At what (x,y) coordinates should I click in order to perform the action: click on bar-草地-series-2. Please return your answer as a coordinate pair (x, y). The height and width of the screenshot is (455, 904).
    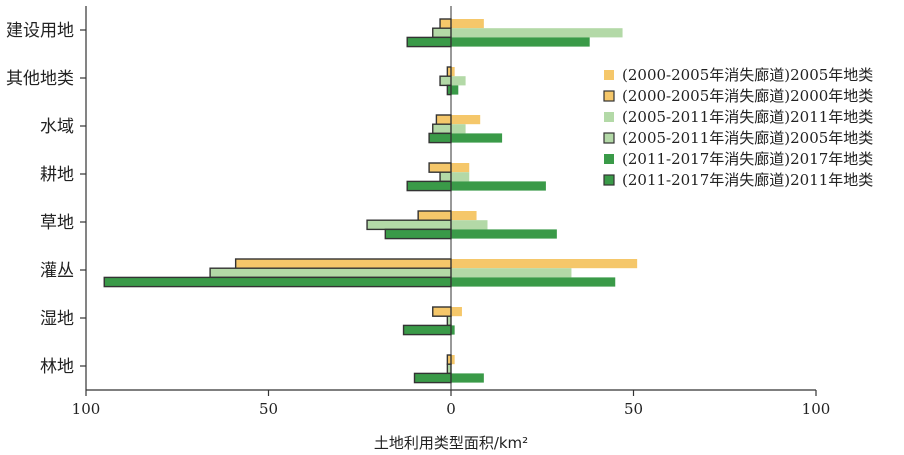
    Looking at the image, I should click on (434, 215).